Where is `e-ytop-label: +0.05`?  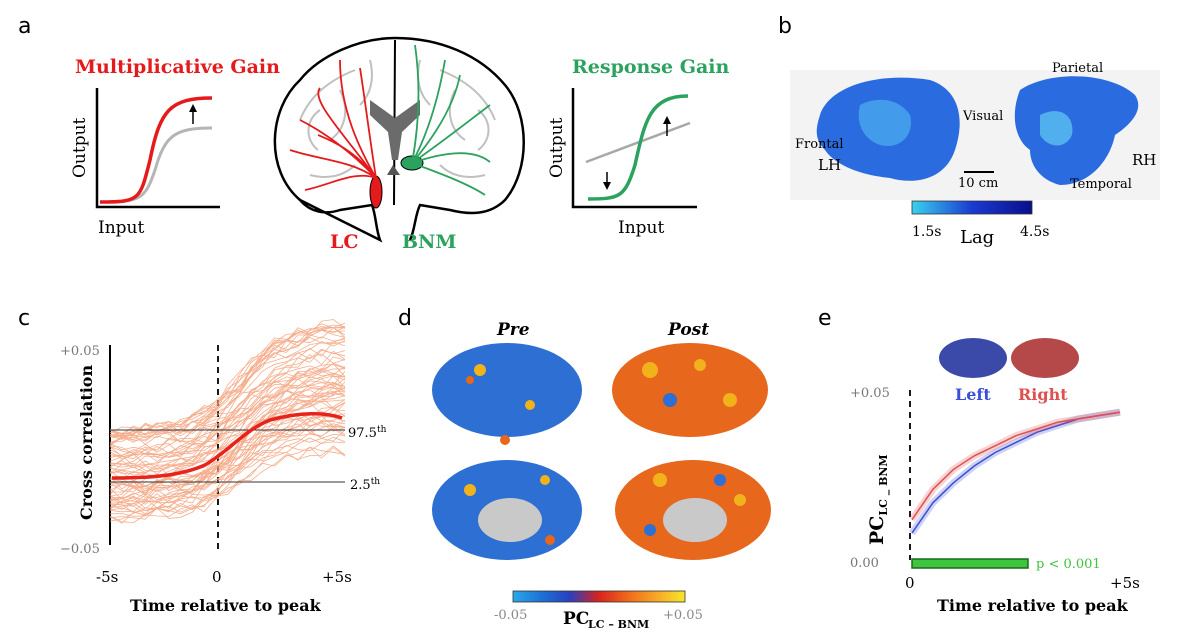 e-ytop-label: +0.05 is located at coordinates (870, 393).